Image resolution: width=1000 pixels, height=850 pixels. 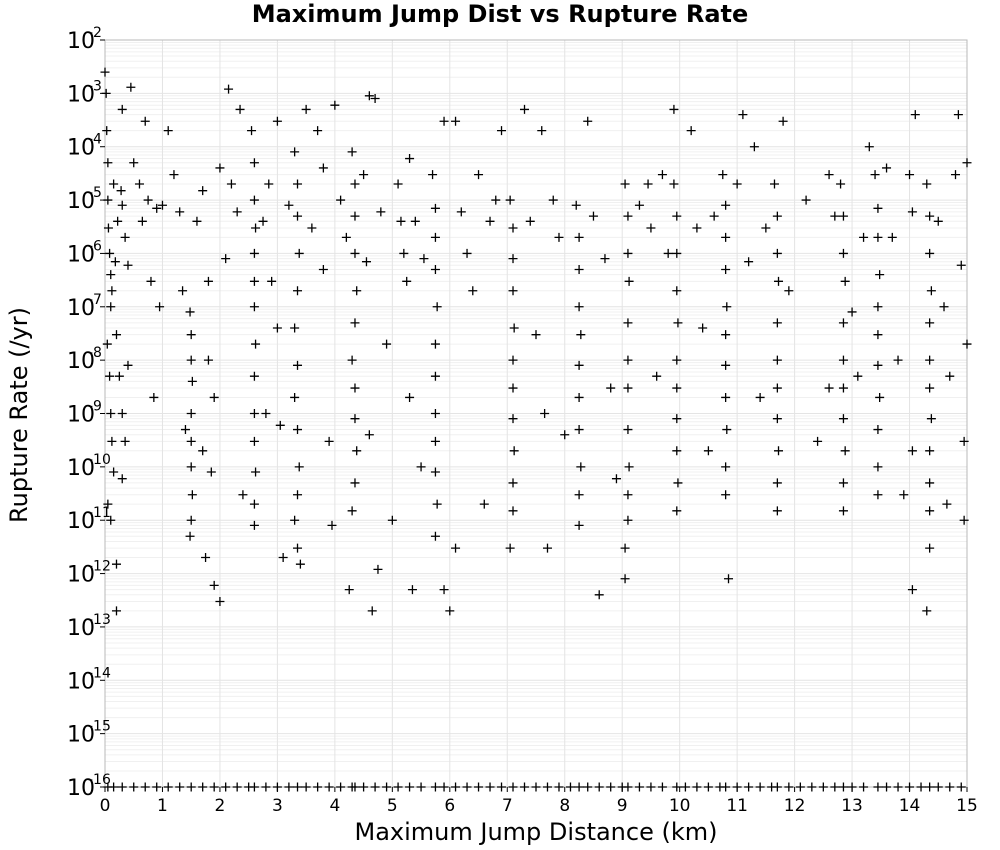 I want to click on y-tick-label: 10⁻⁷, so click(x=84, y=306).